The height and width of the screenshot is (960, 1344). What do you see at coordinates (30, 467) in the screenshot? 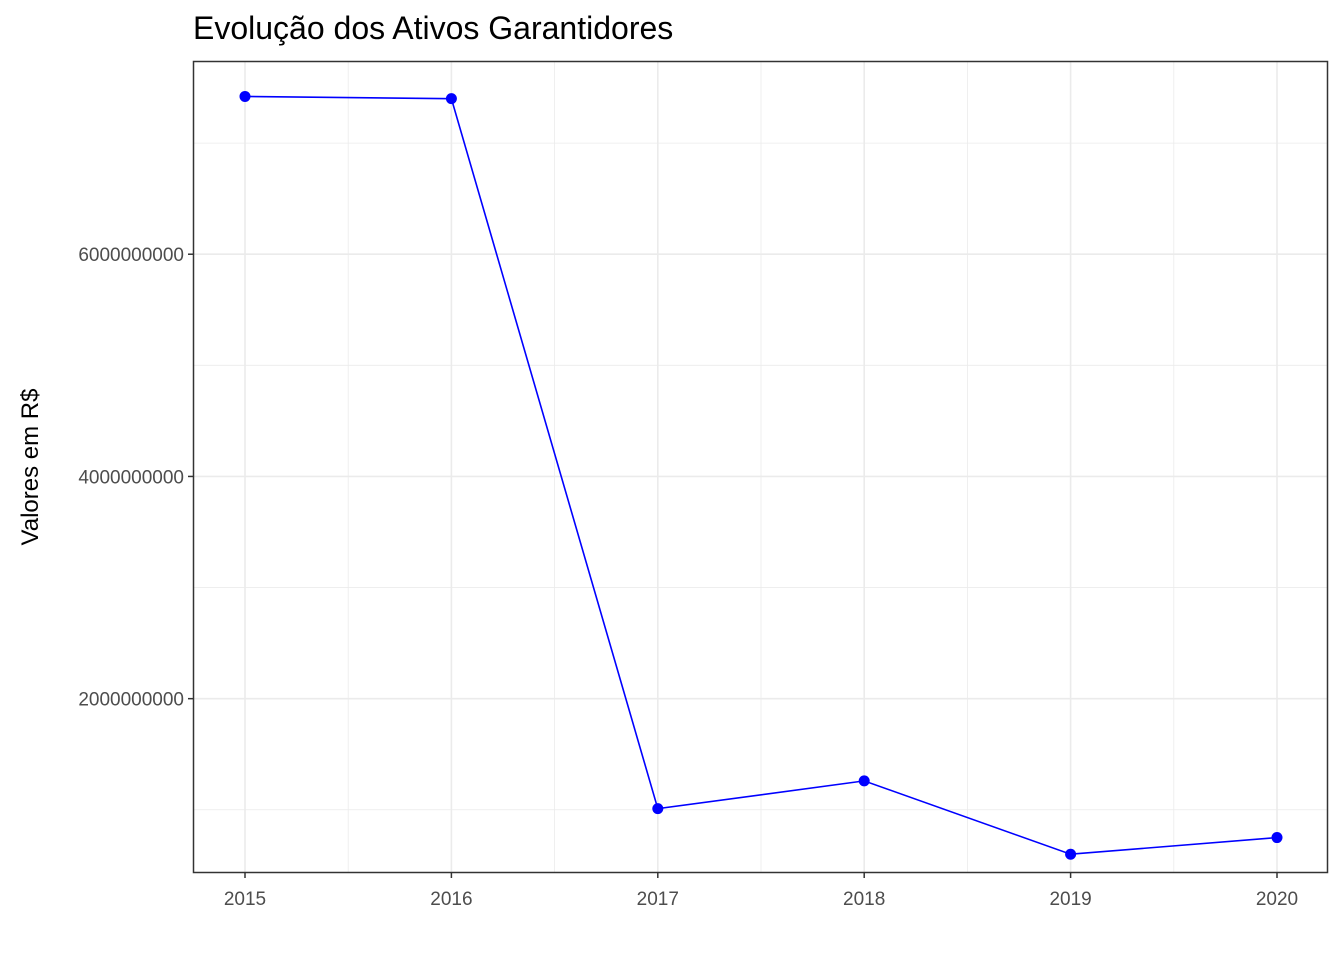
I see `y-axis-label: Valores em R$` at bounding box center [30, 467].